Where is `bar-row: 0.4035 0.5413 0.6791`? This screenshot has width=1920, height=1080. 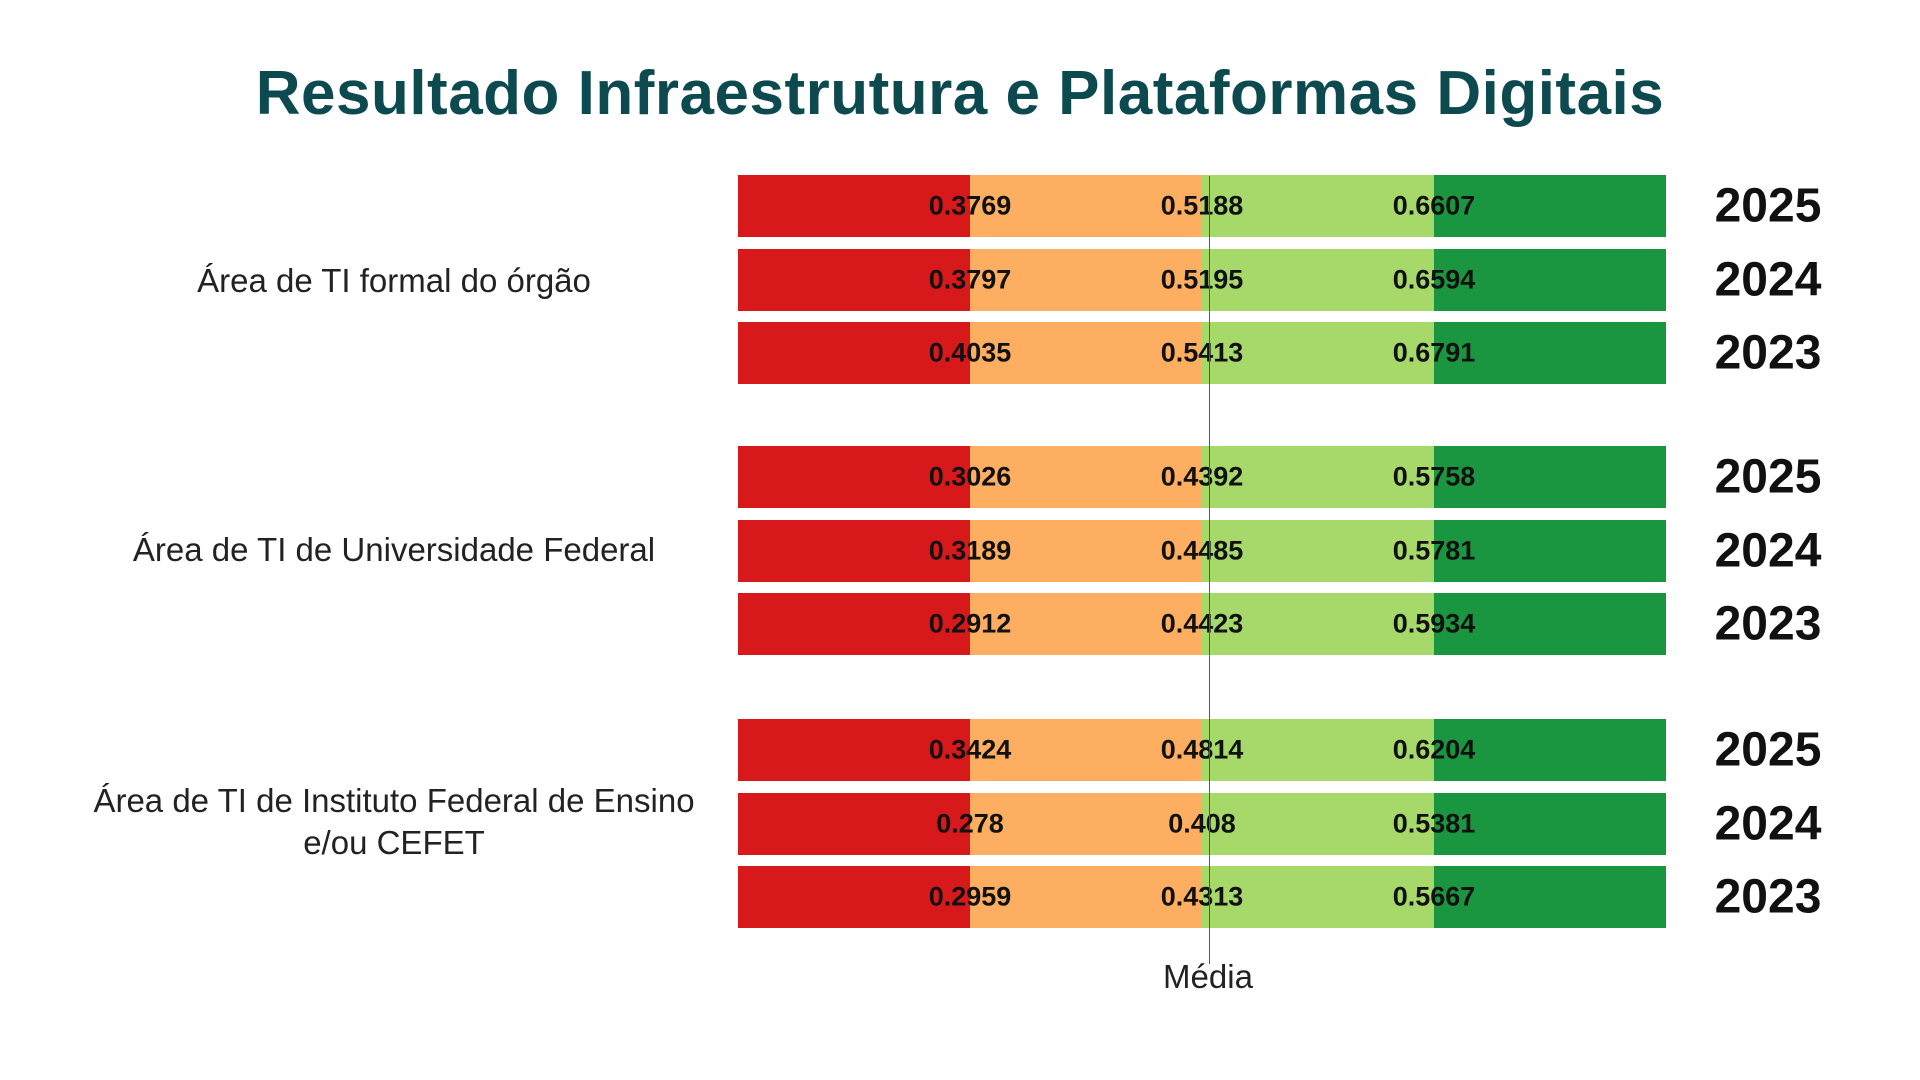
bar-row: 0.4035 0.5413 0.6791 is located at coordinates (1202, 353).